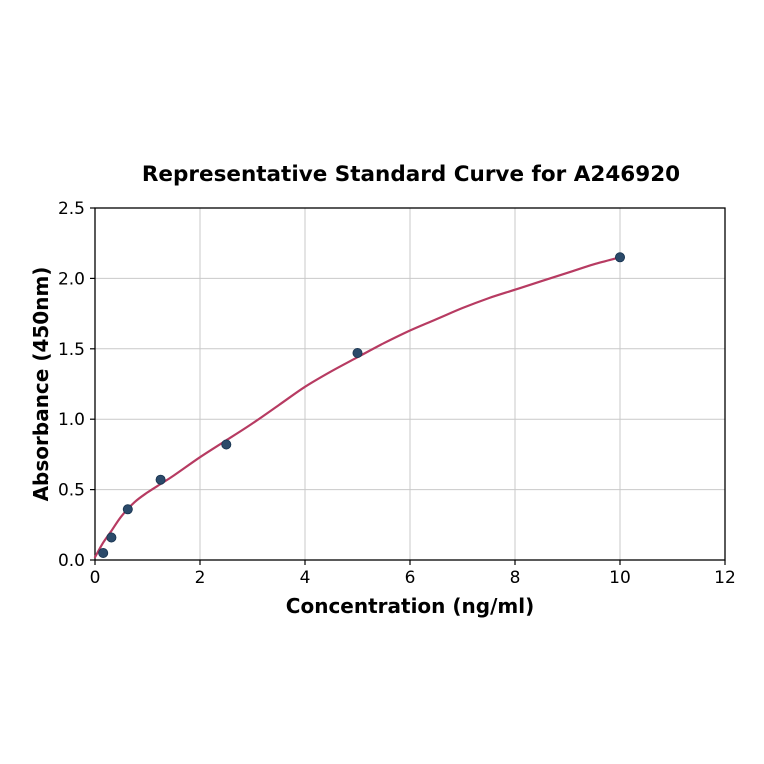  I want to click on y-tick-label: 2.5, so click(71, 209).